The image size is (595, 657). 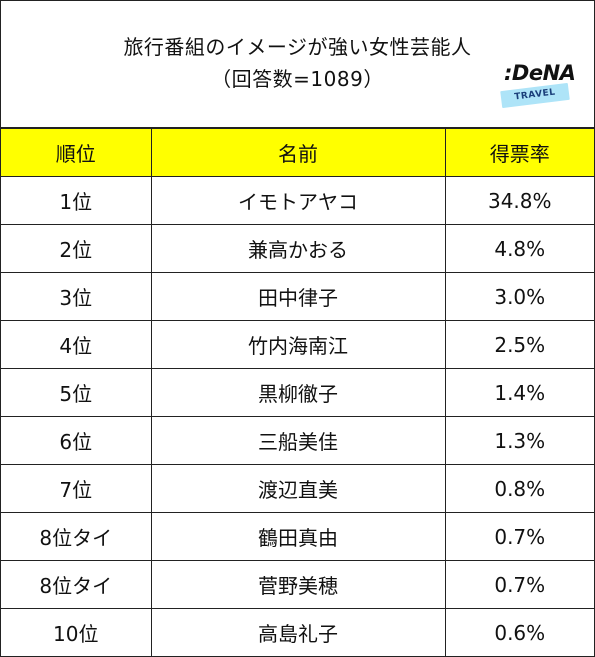 I want to click on name-cell: イモトアヤコ, so click(x=298, y=200).